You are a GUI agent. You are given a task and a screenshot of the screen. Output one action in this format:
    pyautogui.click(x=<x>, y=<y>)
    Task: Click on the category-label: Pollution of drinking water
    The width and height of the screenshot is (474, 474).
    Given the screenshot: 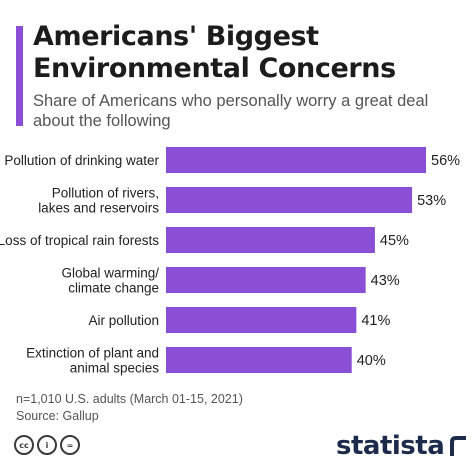 What is the action you would take?
    pyautogui.click(x=81, y=160)
    